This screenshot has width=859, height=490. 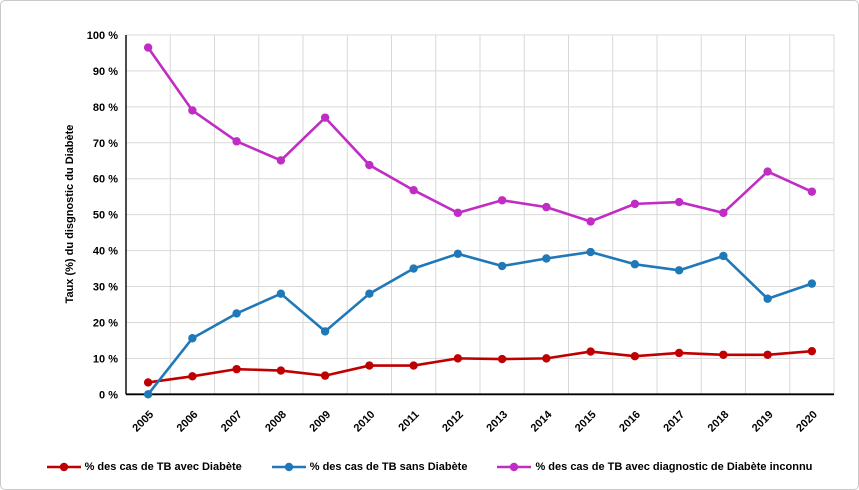 I want to click on data-point-2017-s1, so click(x=679, y=270).